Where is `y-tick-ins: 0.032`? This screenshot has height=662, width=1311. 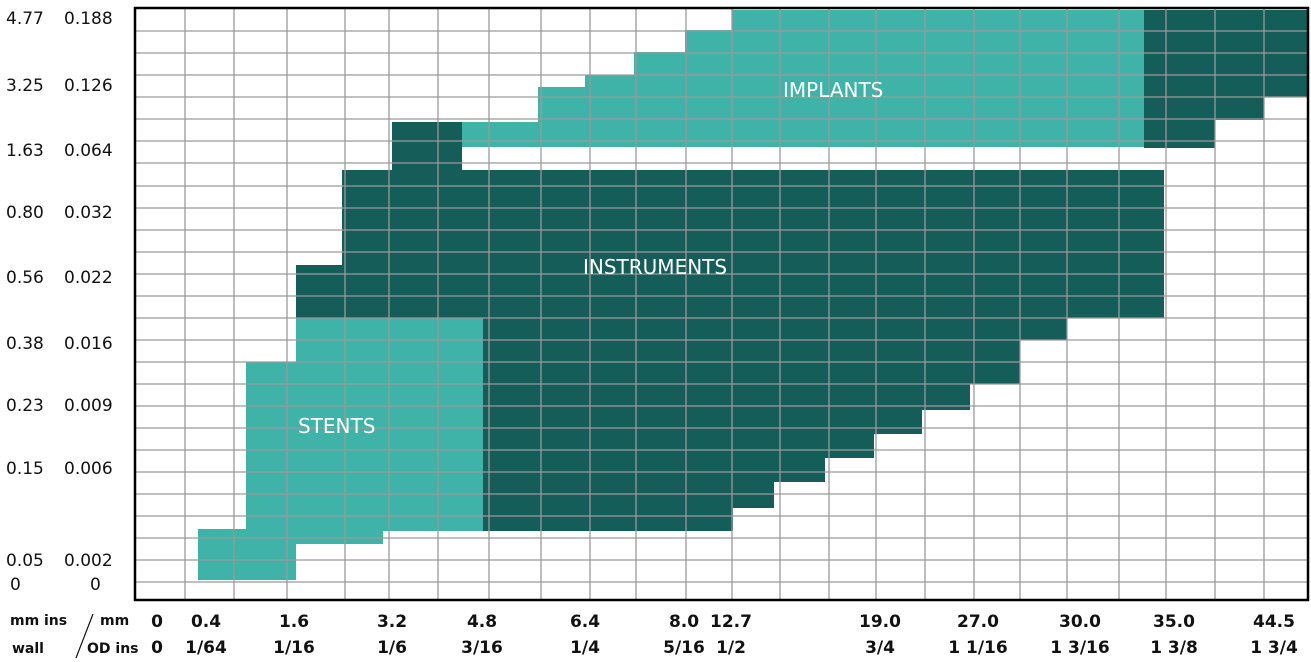
y-tick-ins: 0.032 is located at coordinates (88, 213).